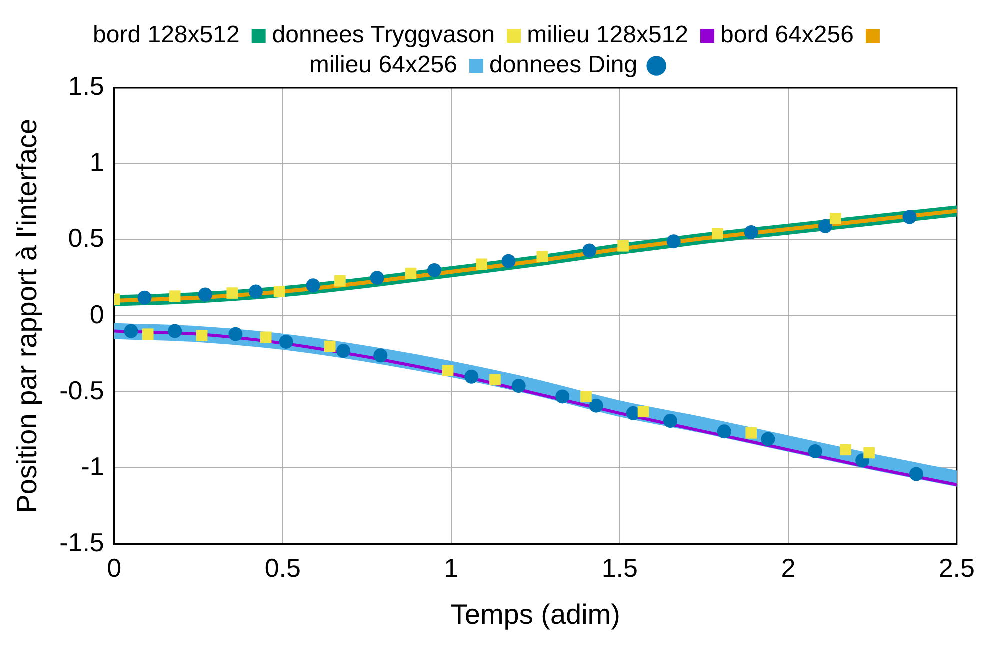 The height and width of the screenshot is (645, 993). Describe the element at coordinates (97, 314) in the screenshot. I see `y-tick-label: 0` at that location.